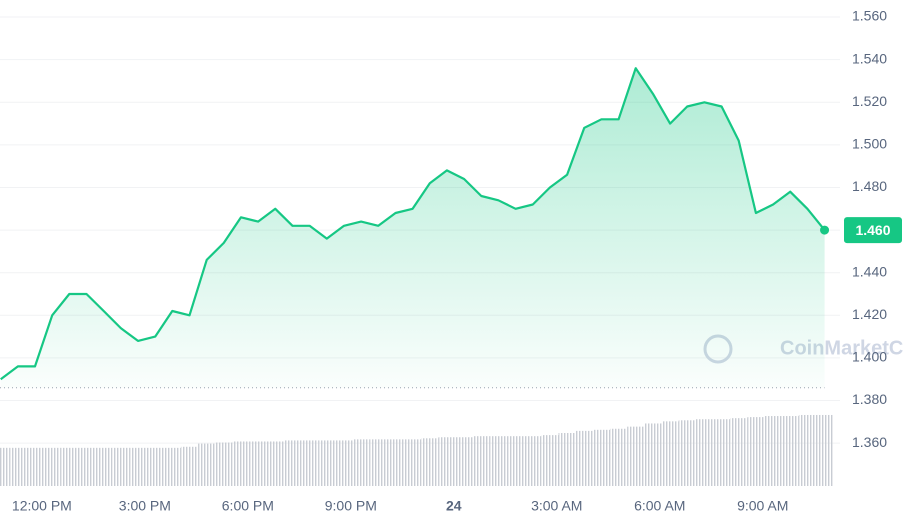 This screenshot has height=522, width=904. I want to click on x-tick-label: 6:00 PM, so click(248, 506).